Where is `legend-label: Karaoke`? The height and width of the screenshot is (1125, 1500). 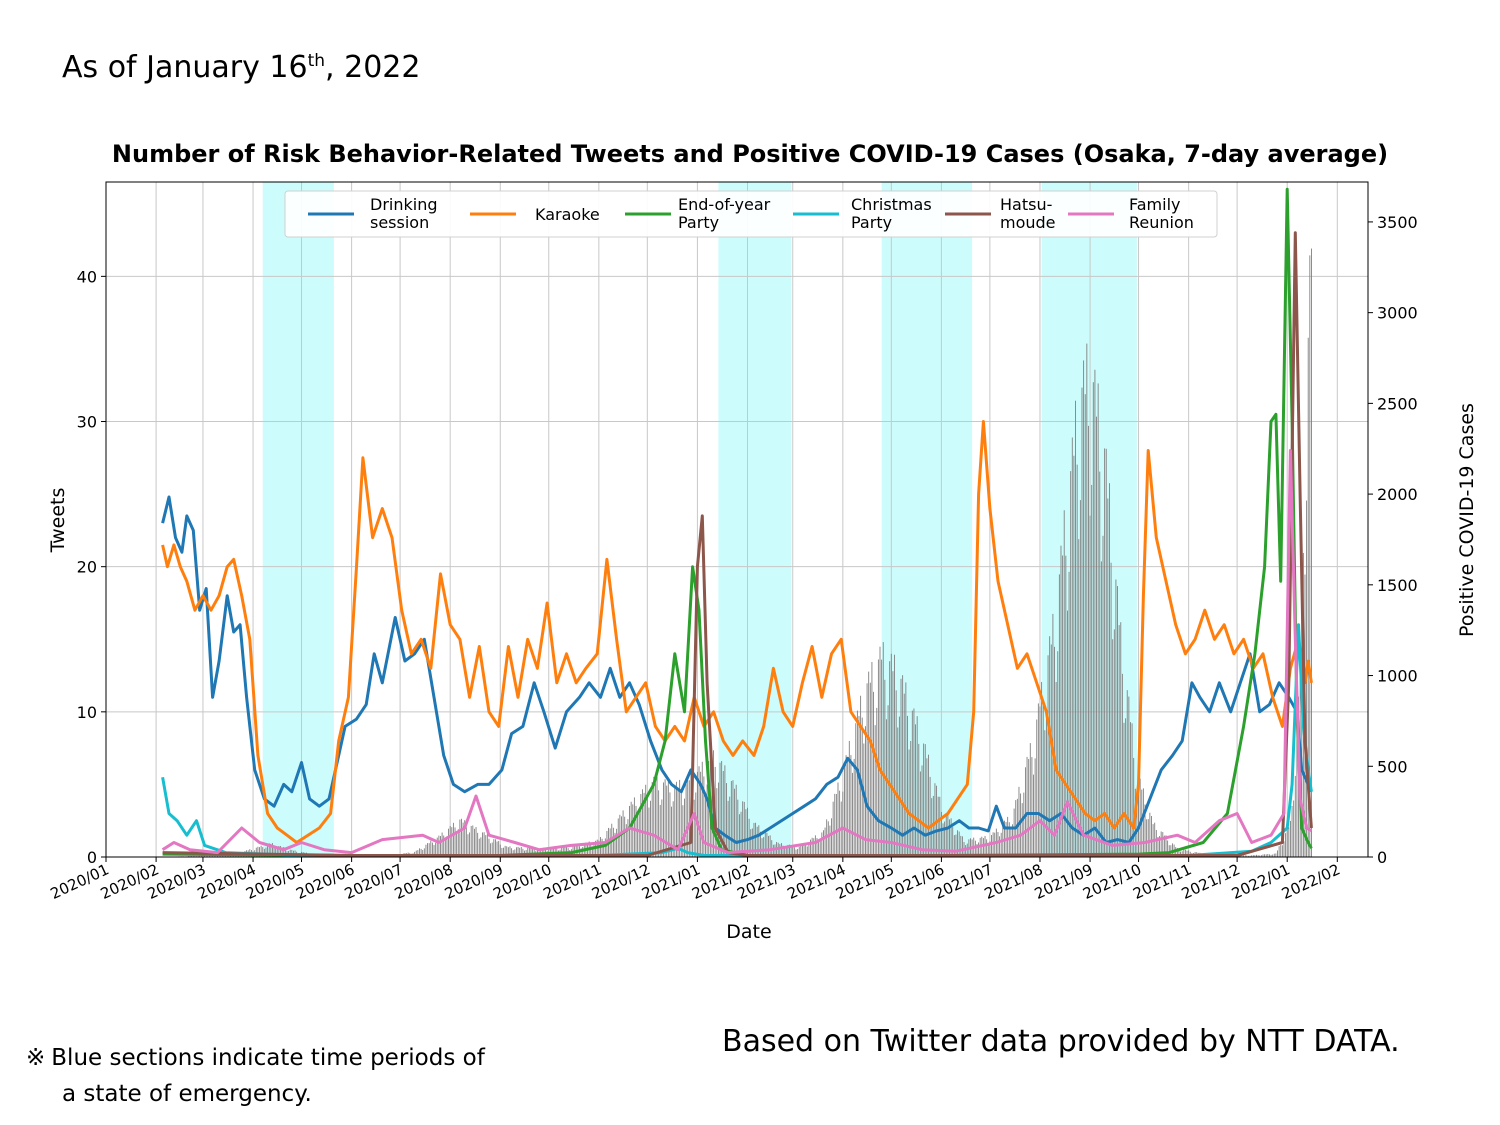 legend-label: Karaoke is located at coordinates (567, 214).